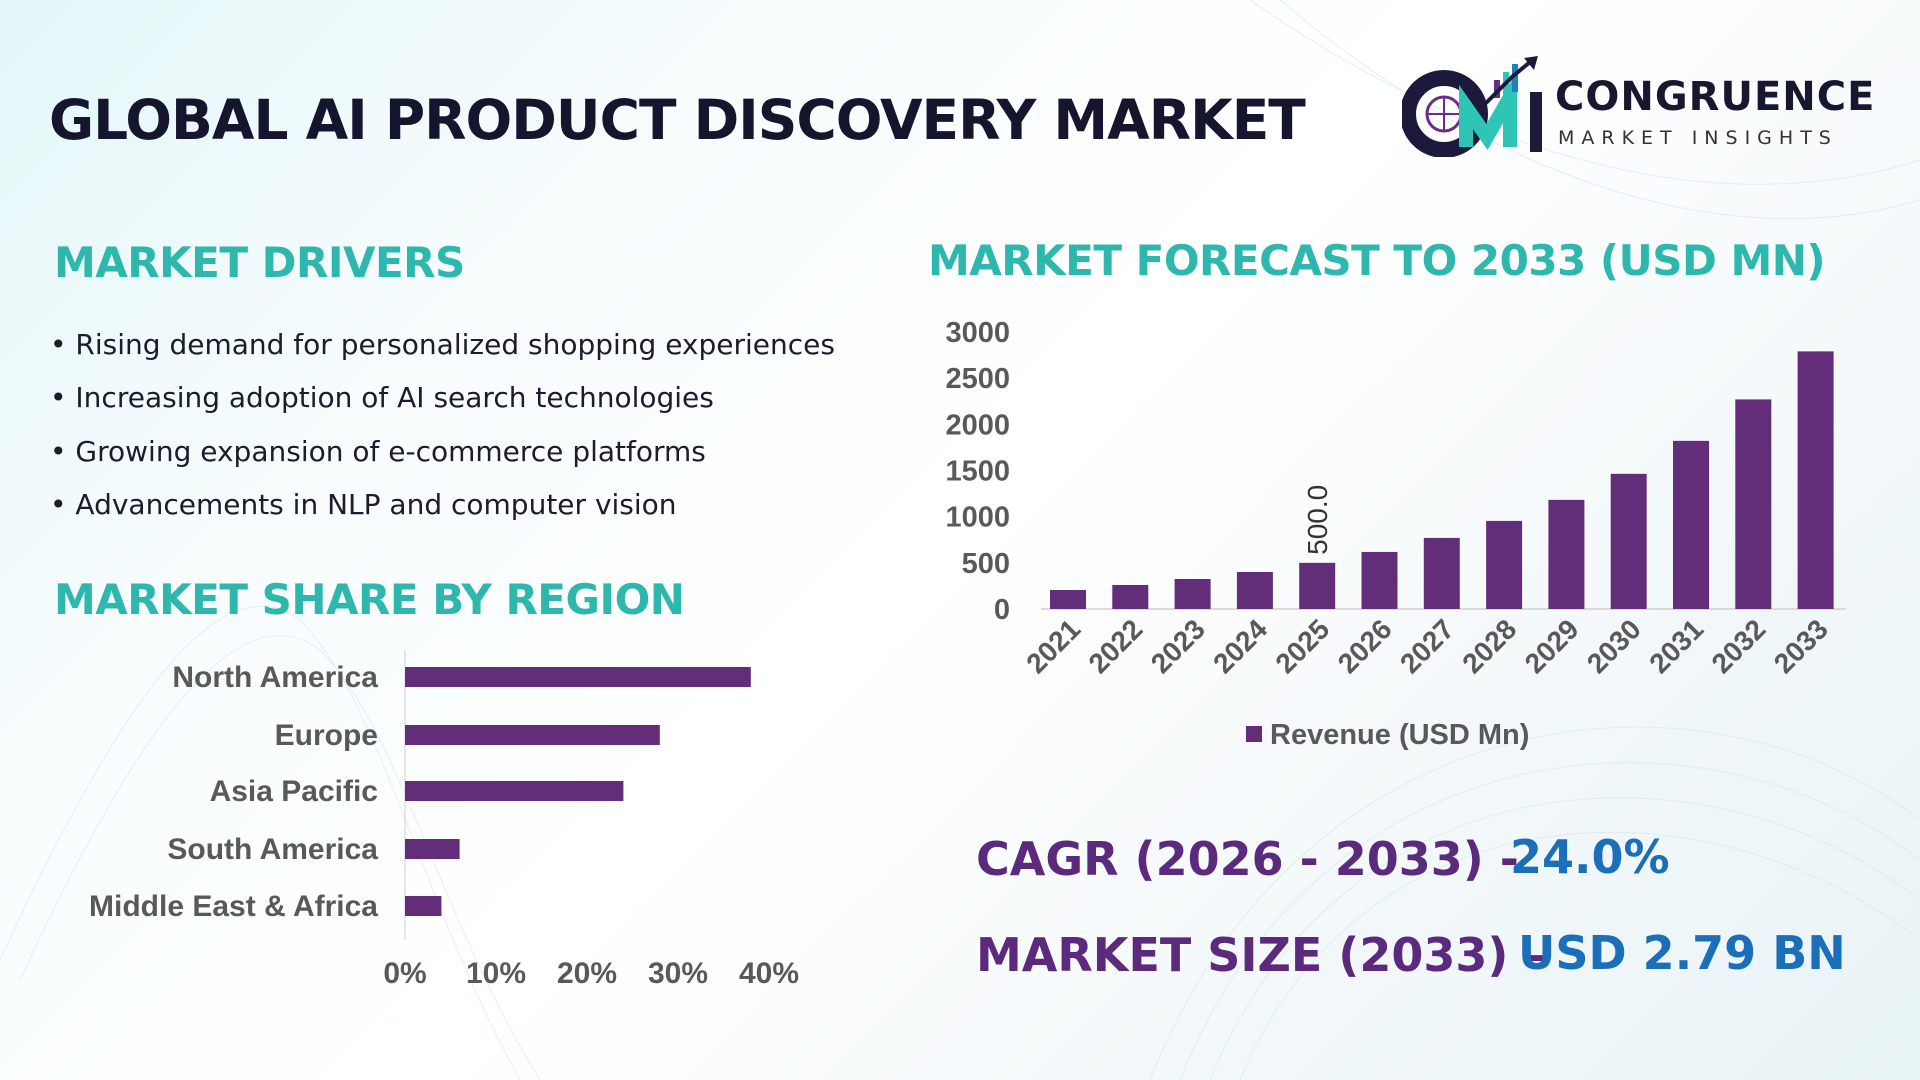 Image resolution: width=1920 pixels, height=1080 pixels. Describe the element at coordinates (678, 973) in the screenshot. I see `x-tick-label: 30%` at that location.